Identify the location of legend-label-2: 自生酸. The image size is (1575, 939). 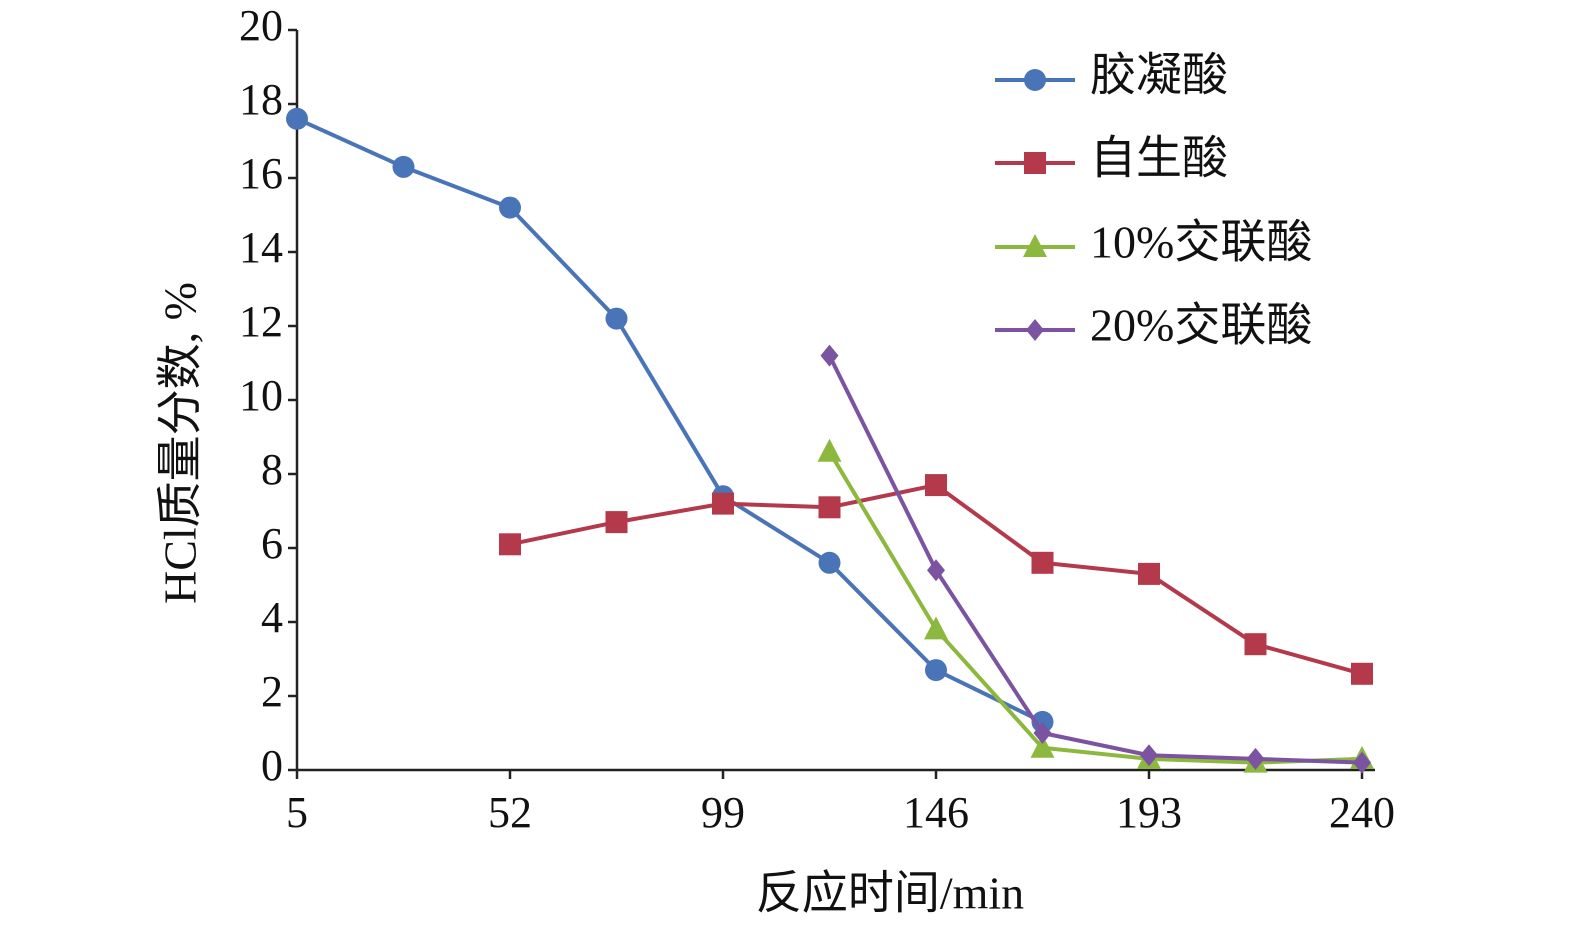
(1159, 158).